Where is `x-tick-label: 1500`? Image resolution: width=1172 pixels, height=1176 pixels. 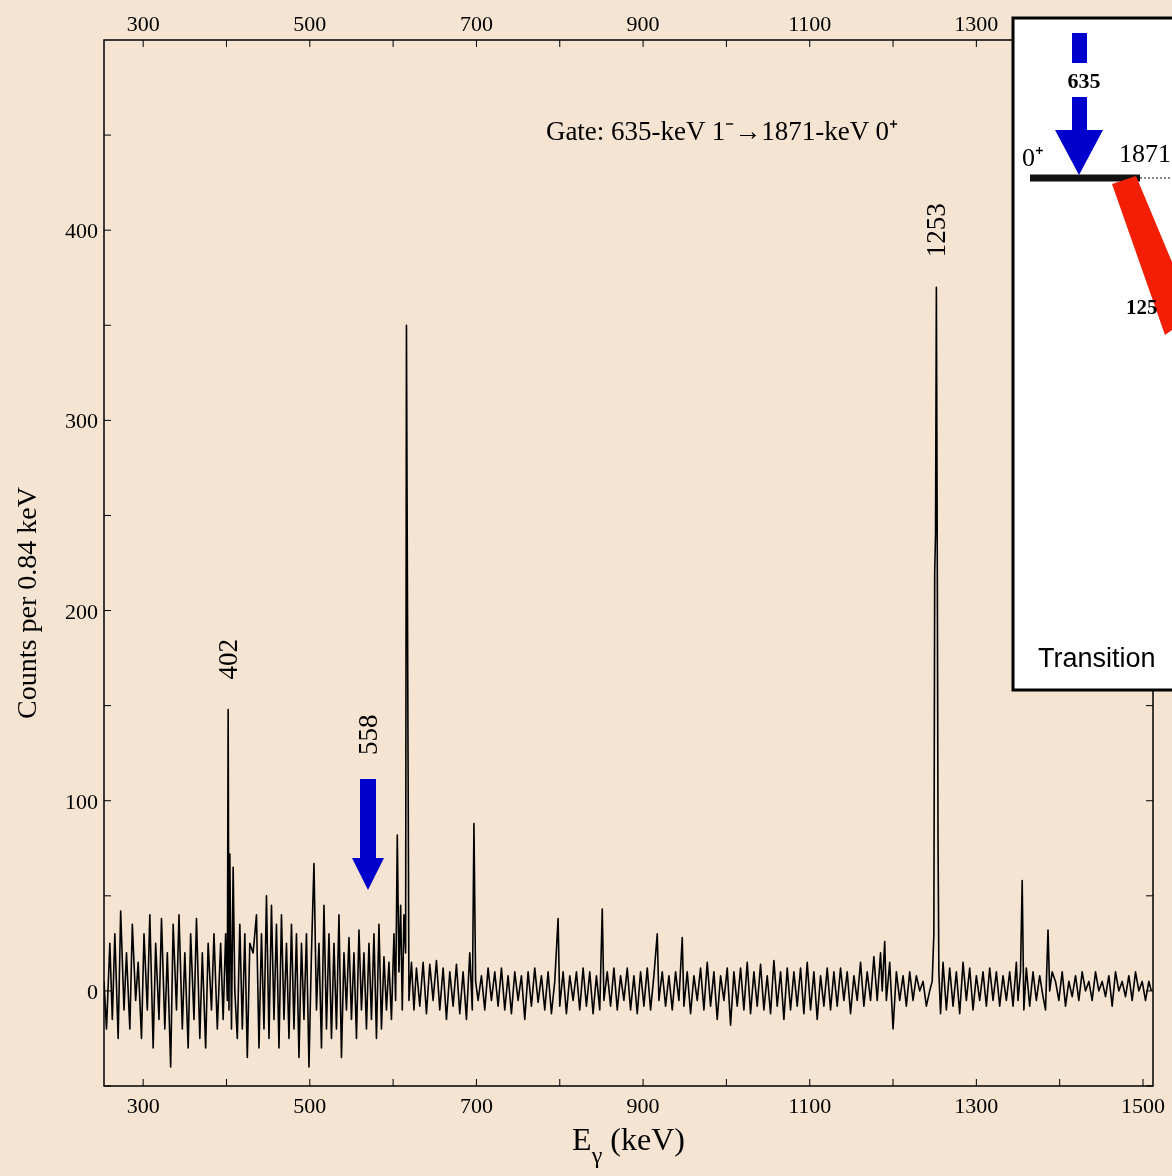 x-tick-label: 1500 is located at coordinates (1143, 1105).